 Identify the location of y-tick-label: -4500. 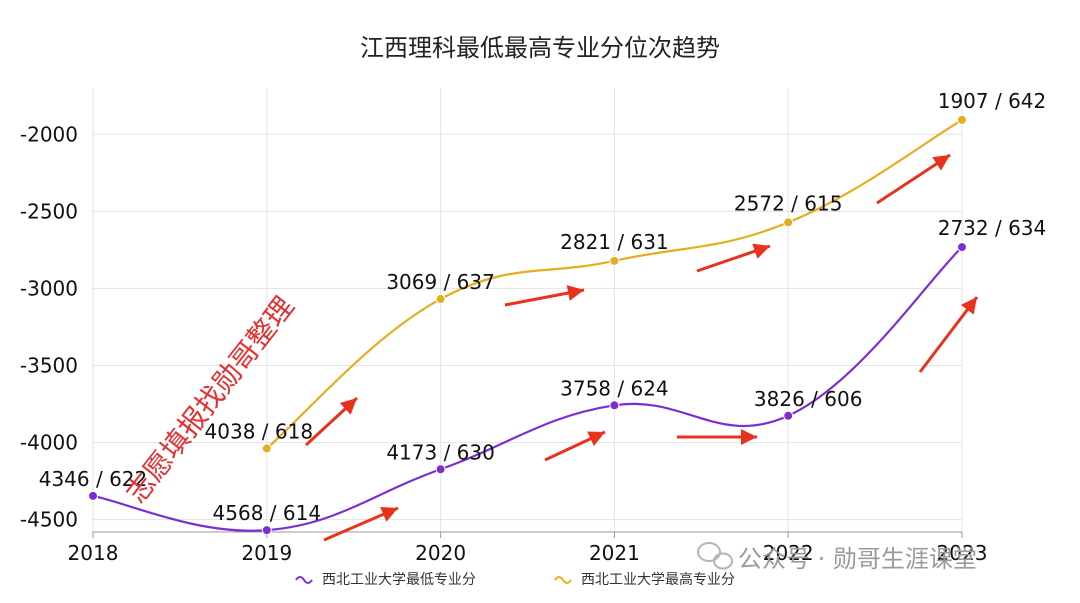
(49, 520).